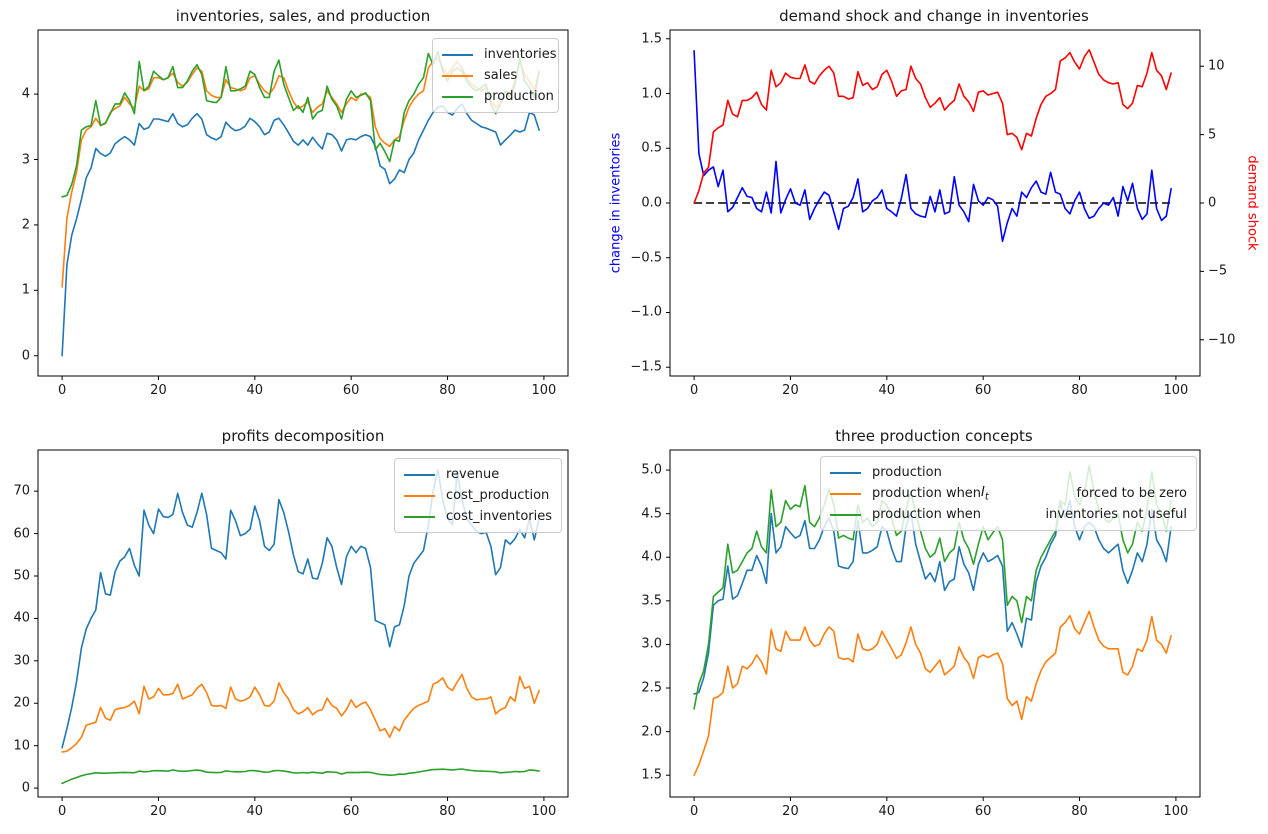  Describe the element at coordinates (1222, 340) in the screenshot. I see `y-right-tick-label: −10` at that location.